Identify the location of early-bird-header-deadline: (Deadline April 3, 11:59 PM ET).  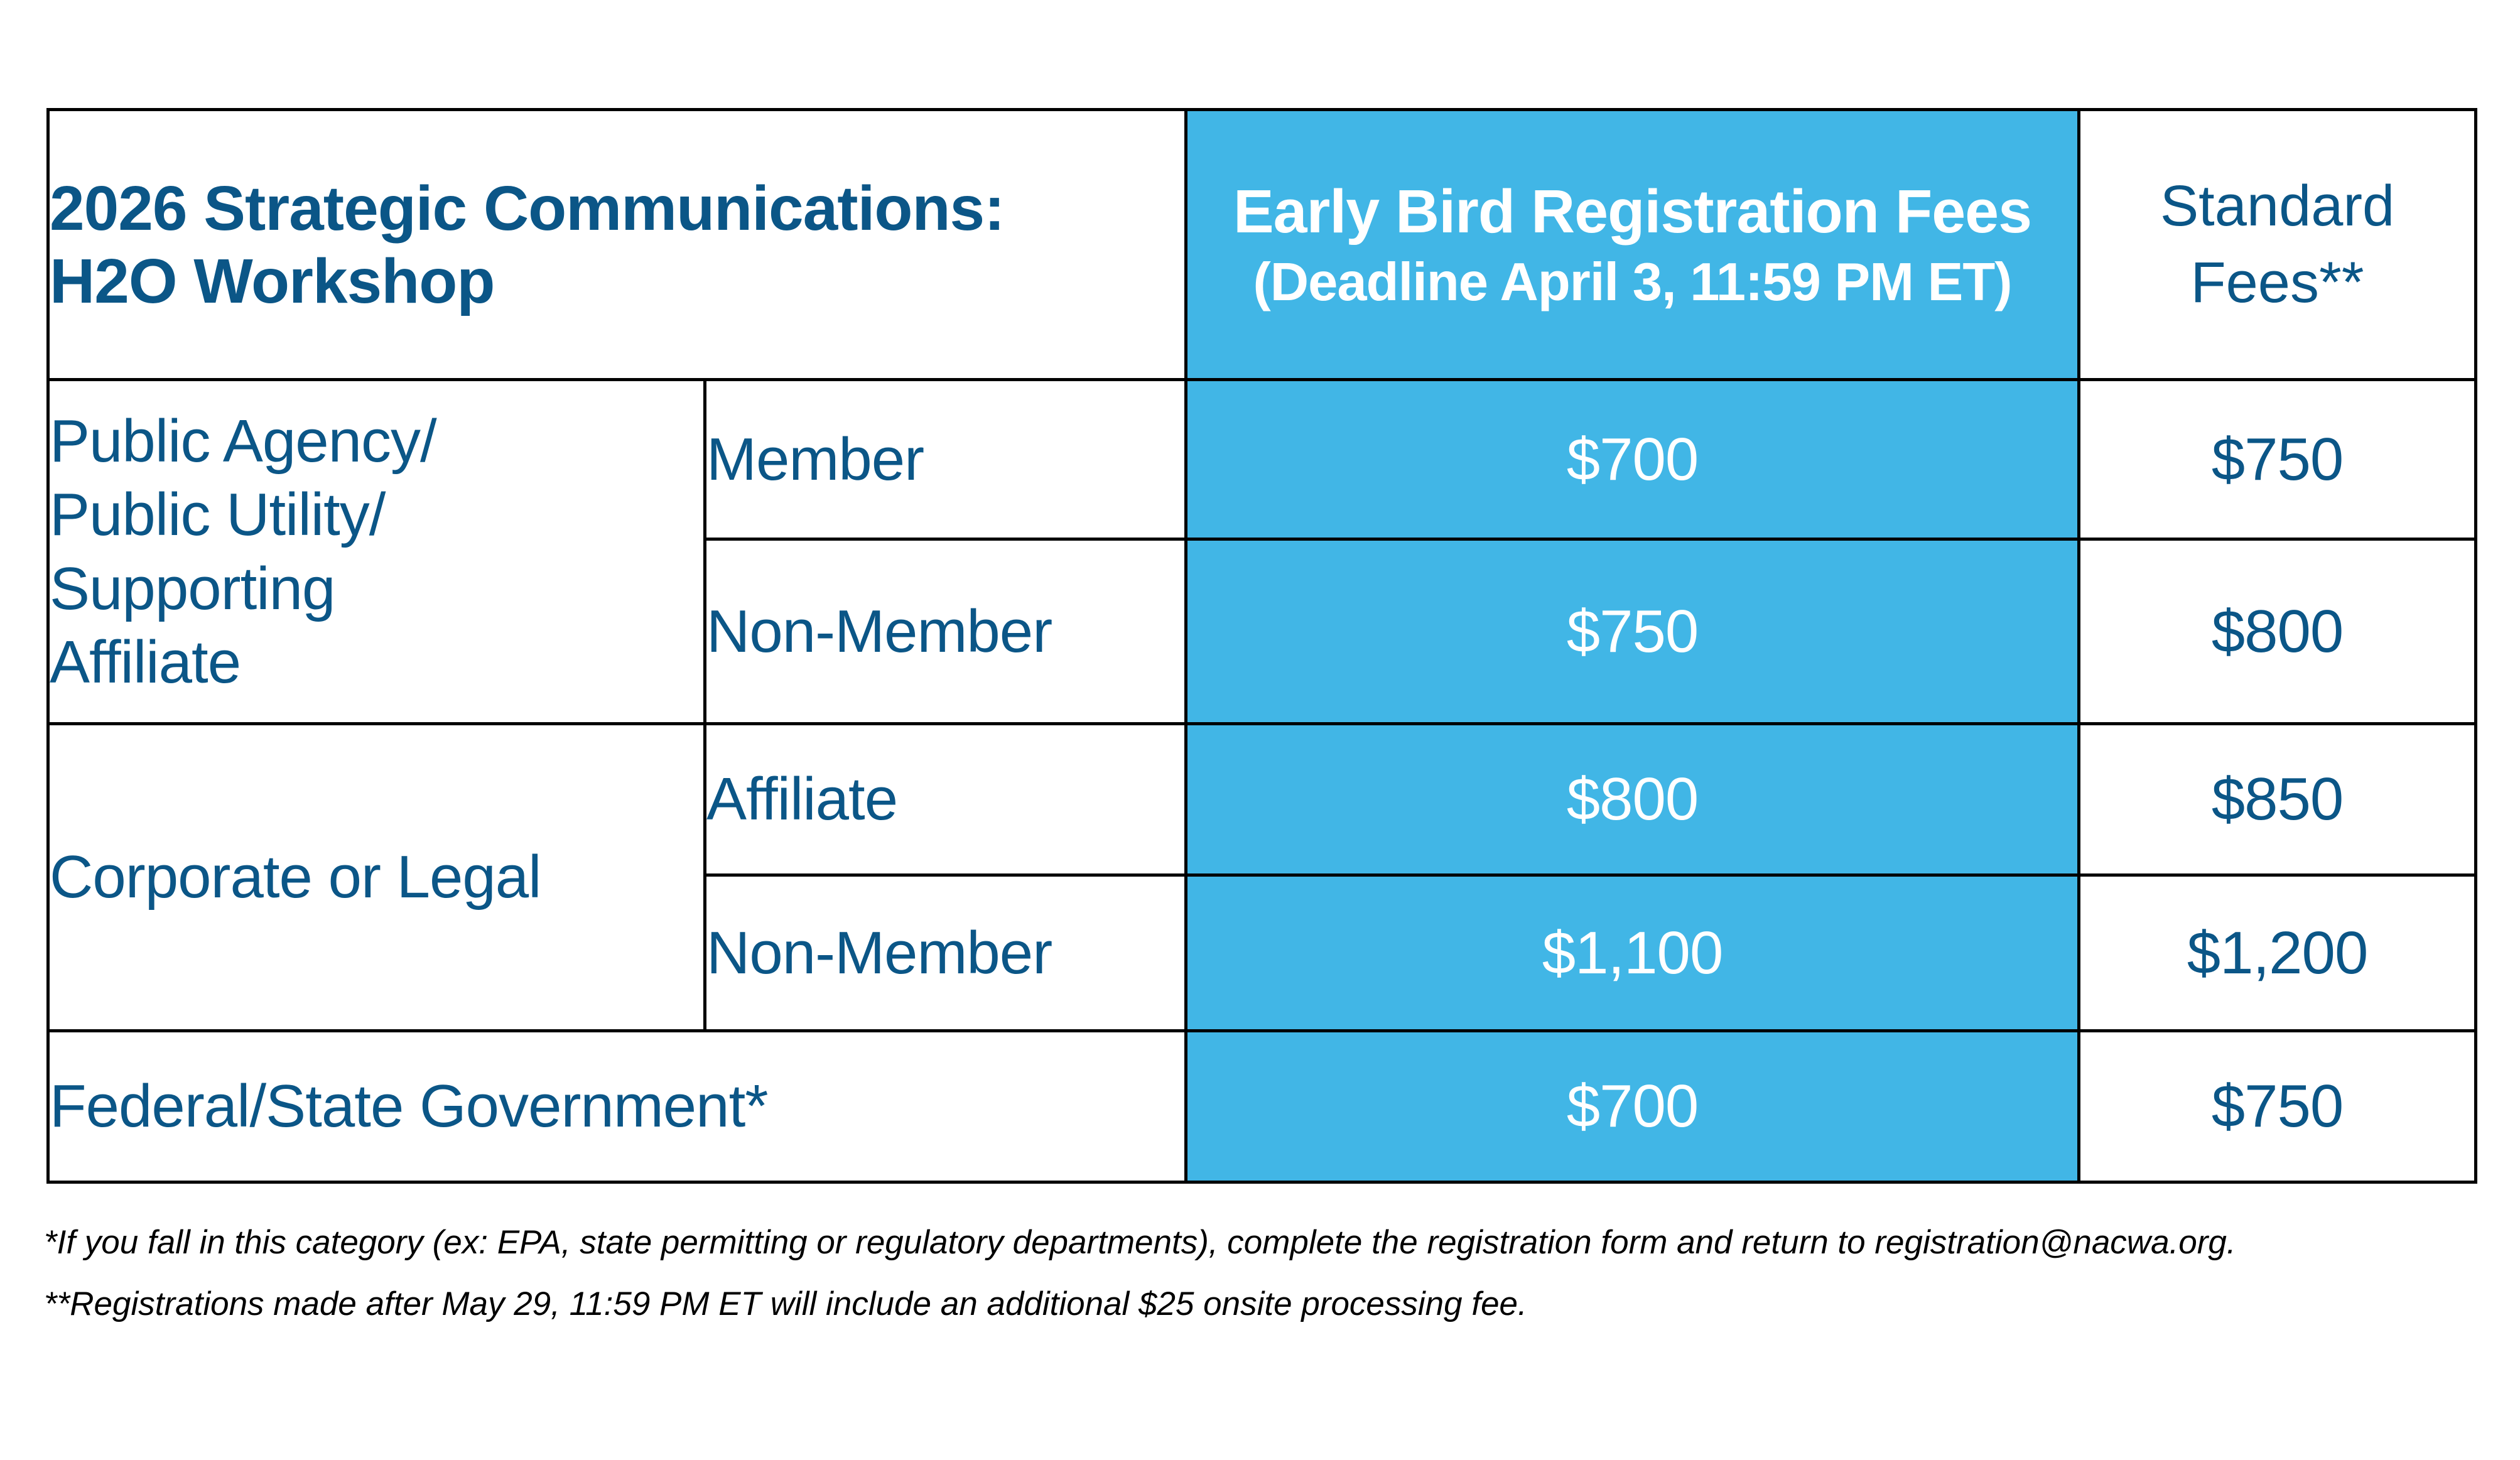
(1632, 282).